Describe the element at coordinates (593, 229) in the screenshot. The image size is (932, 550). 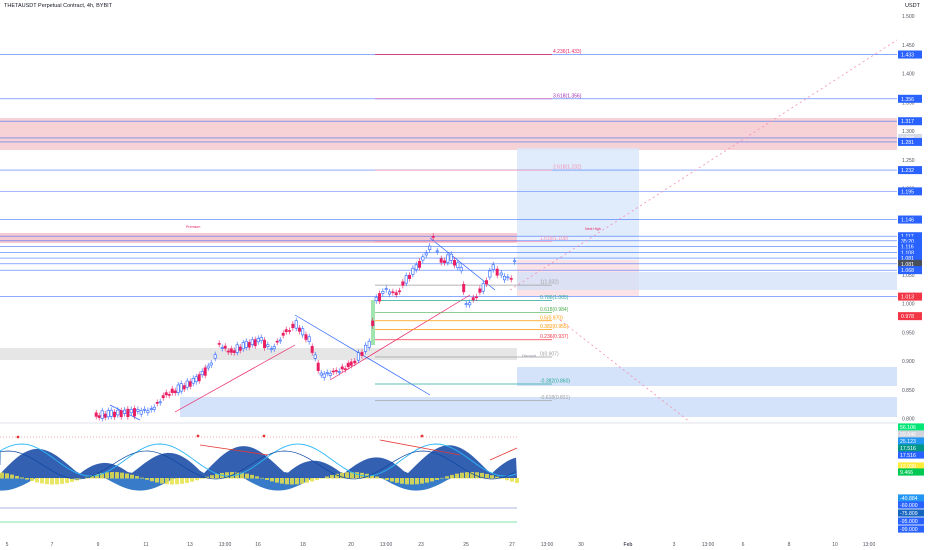
I see `next-high-label: Next High` at that location.